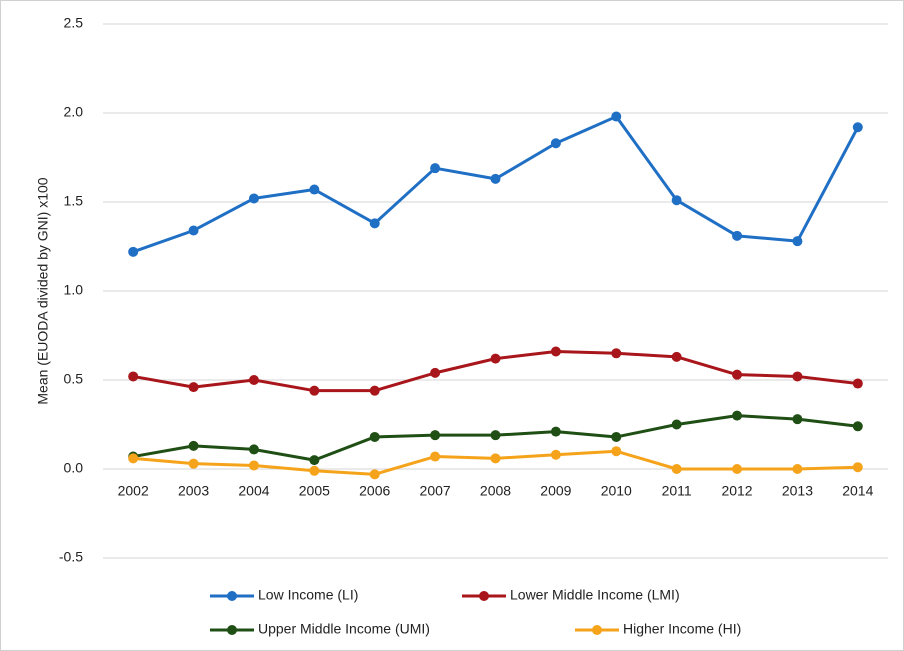 The width and height of the screenshot is (904, 651). I want to click on x-tick-label: 2005, so click(314, 491).